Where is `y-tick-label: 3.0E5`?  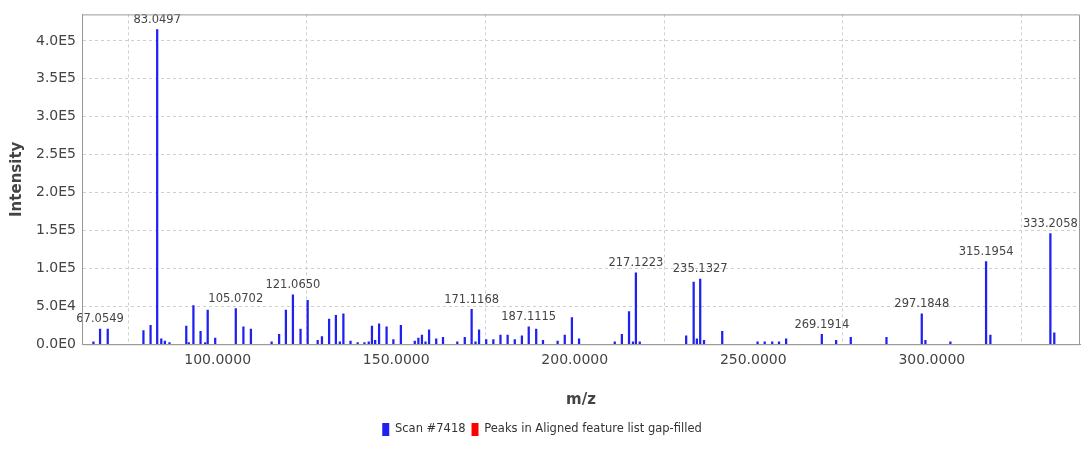 y-tick-label: 3.0E5 is located at coordinates (56, 115).